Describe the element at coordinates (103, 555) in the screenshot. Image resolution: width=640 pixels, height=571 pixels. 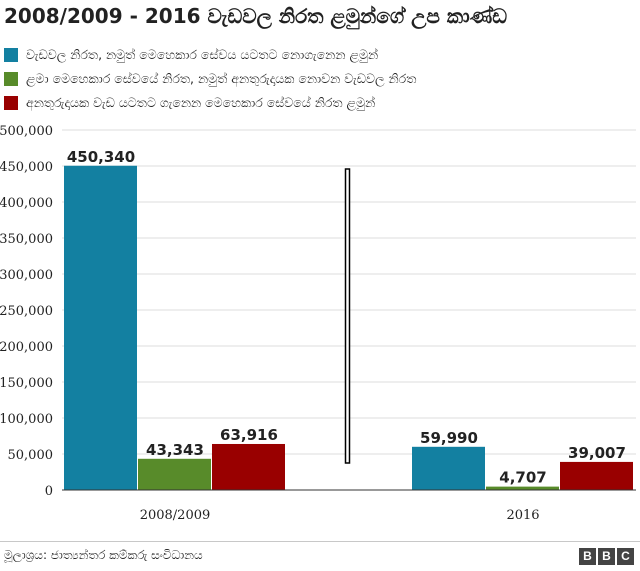
I see `source-note: මූලාශ්‍රය: ජාත්‍යන්තර කම්කරු සංවිධානය` at that location.